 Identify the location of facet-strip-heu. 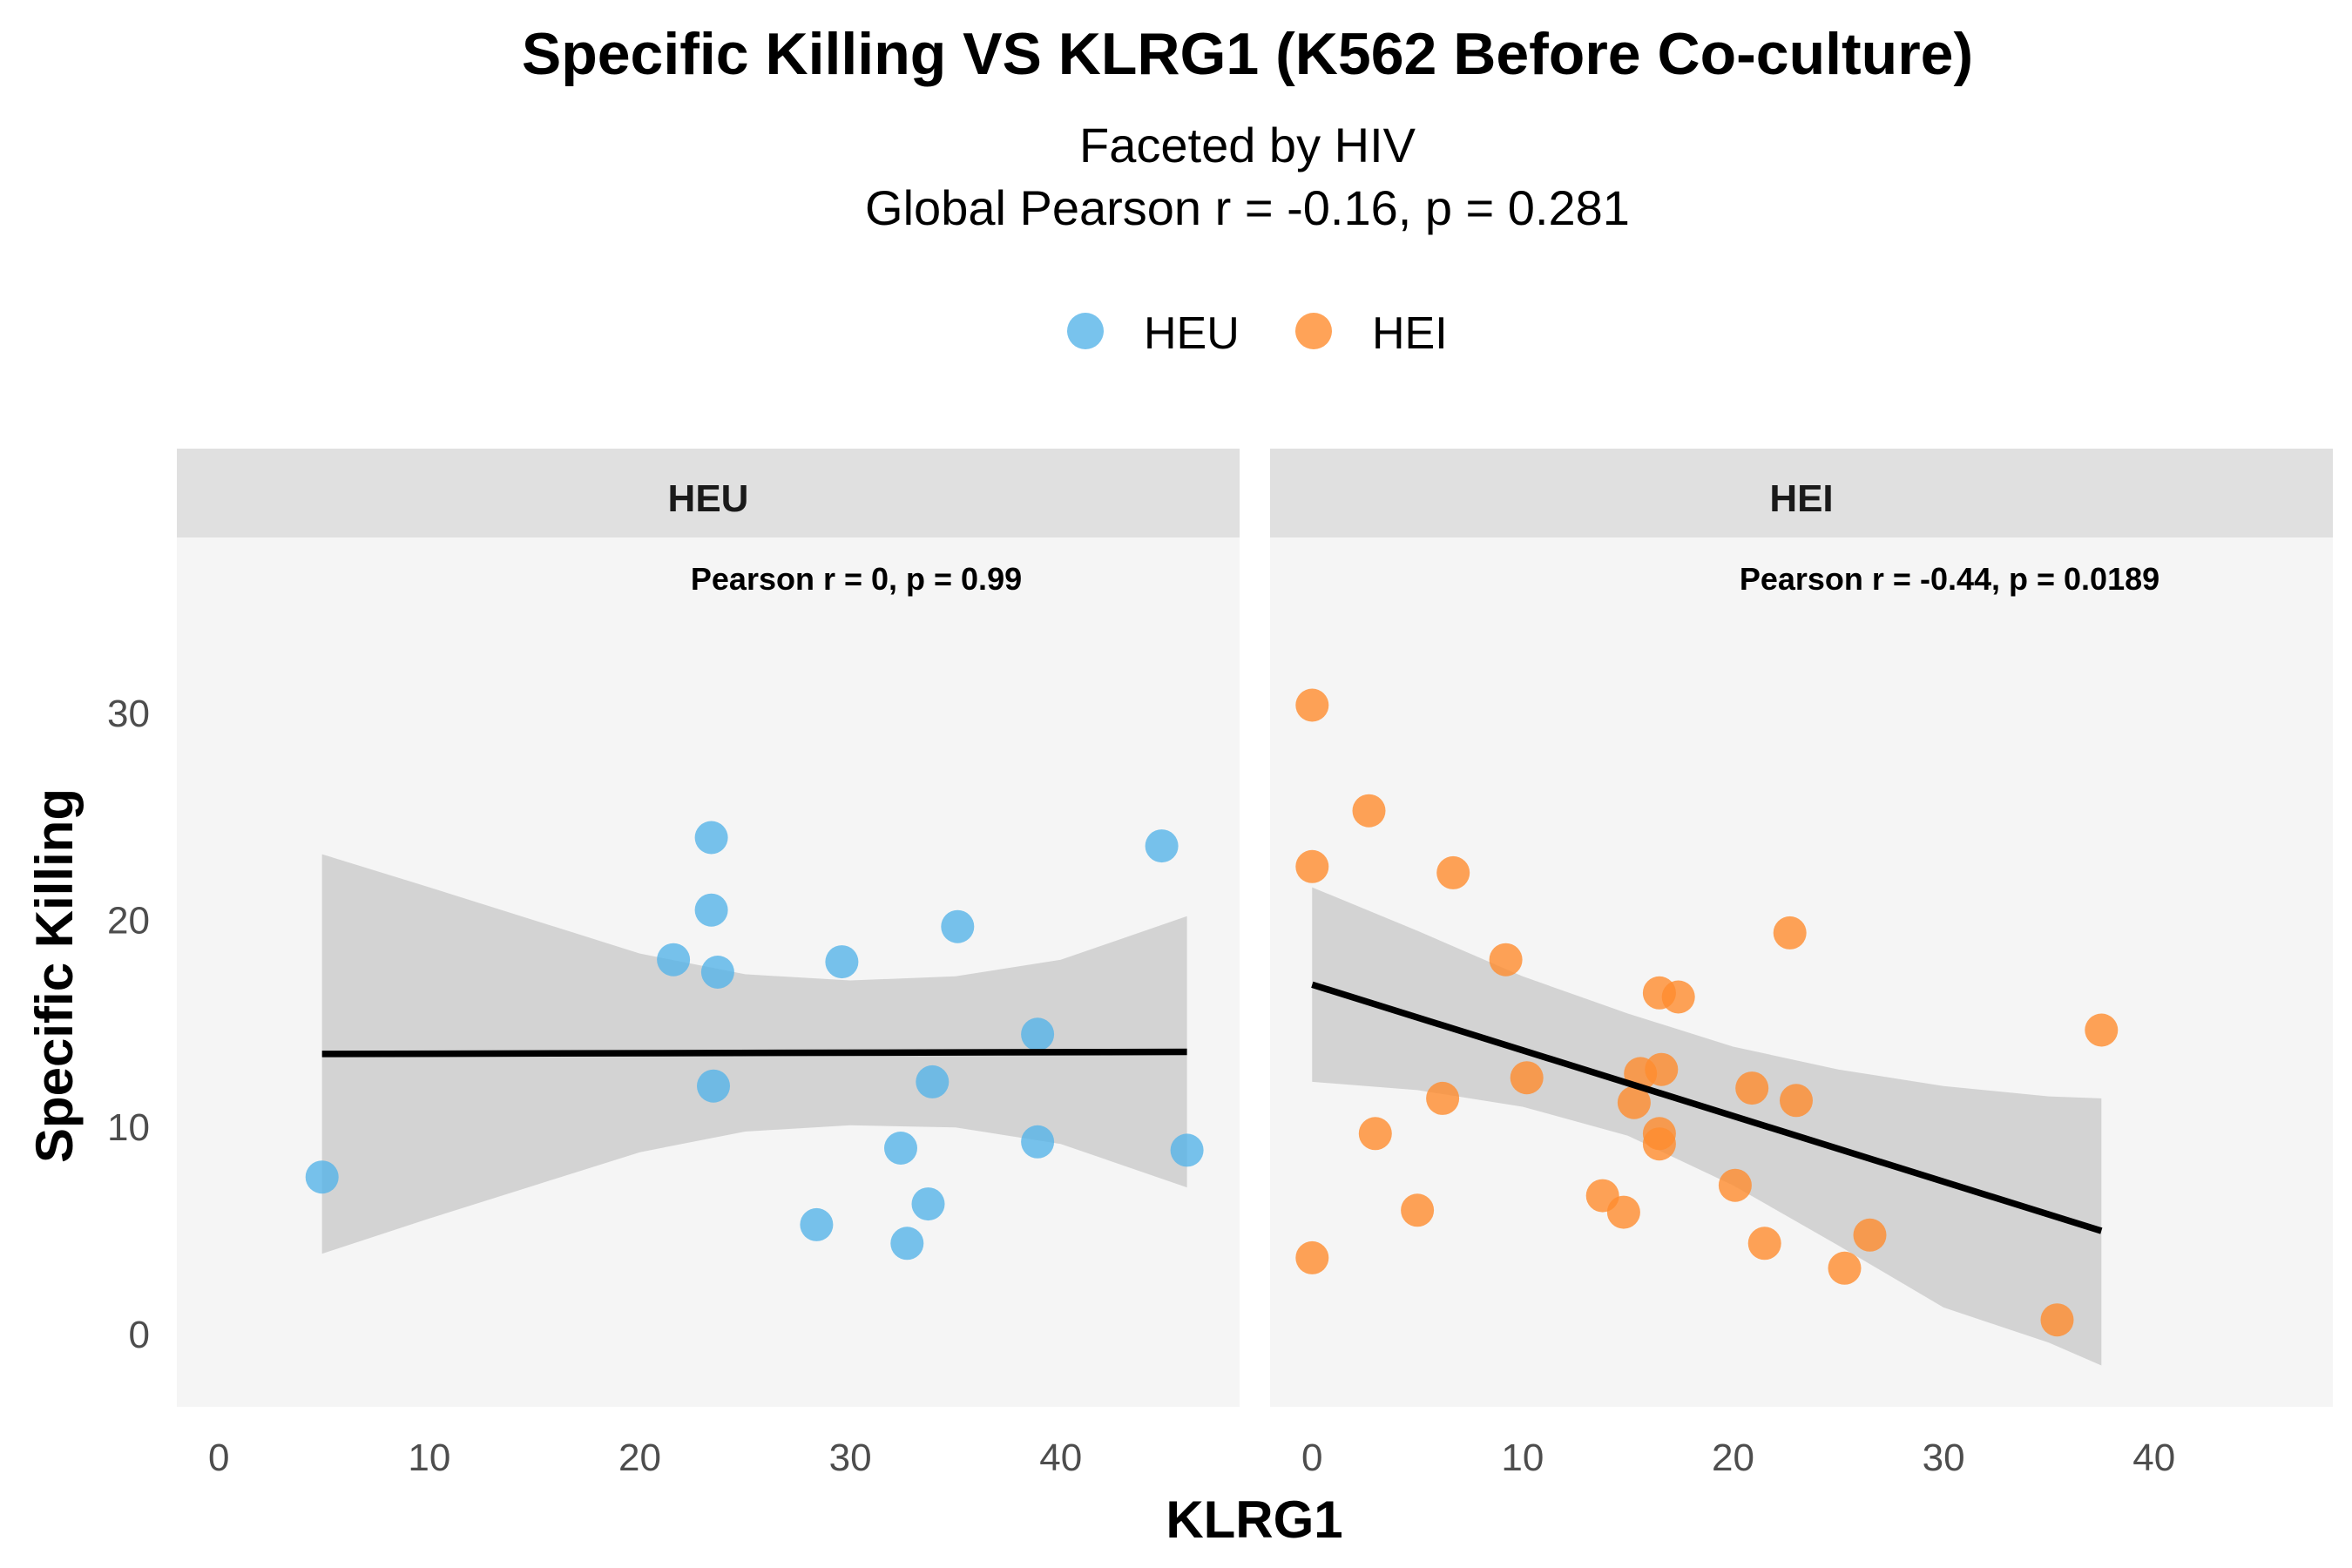
(708, 493).